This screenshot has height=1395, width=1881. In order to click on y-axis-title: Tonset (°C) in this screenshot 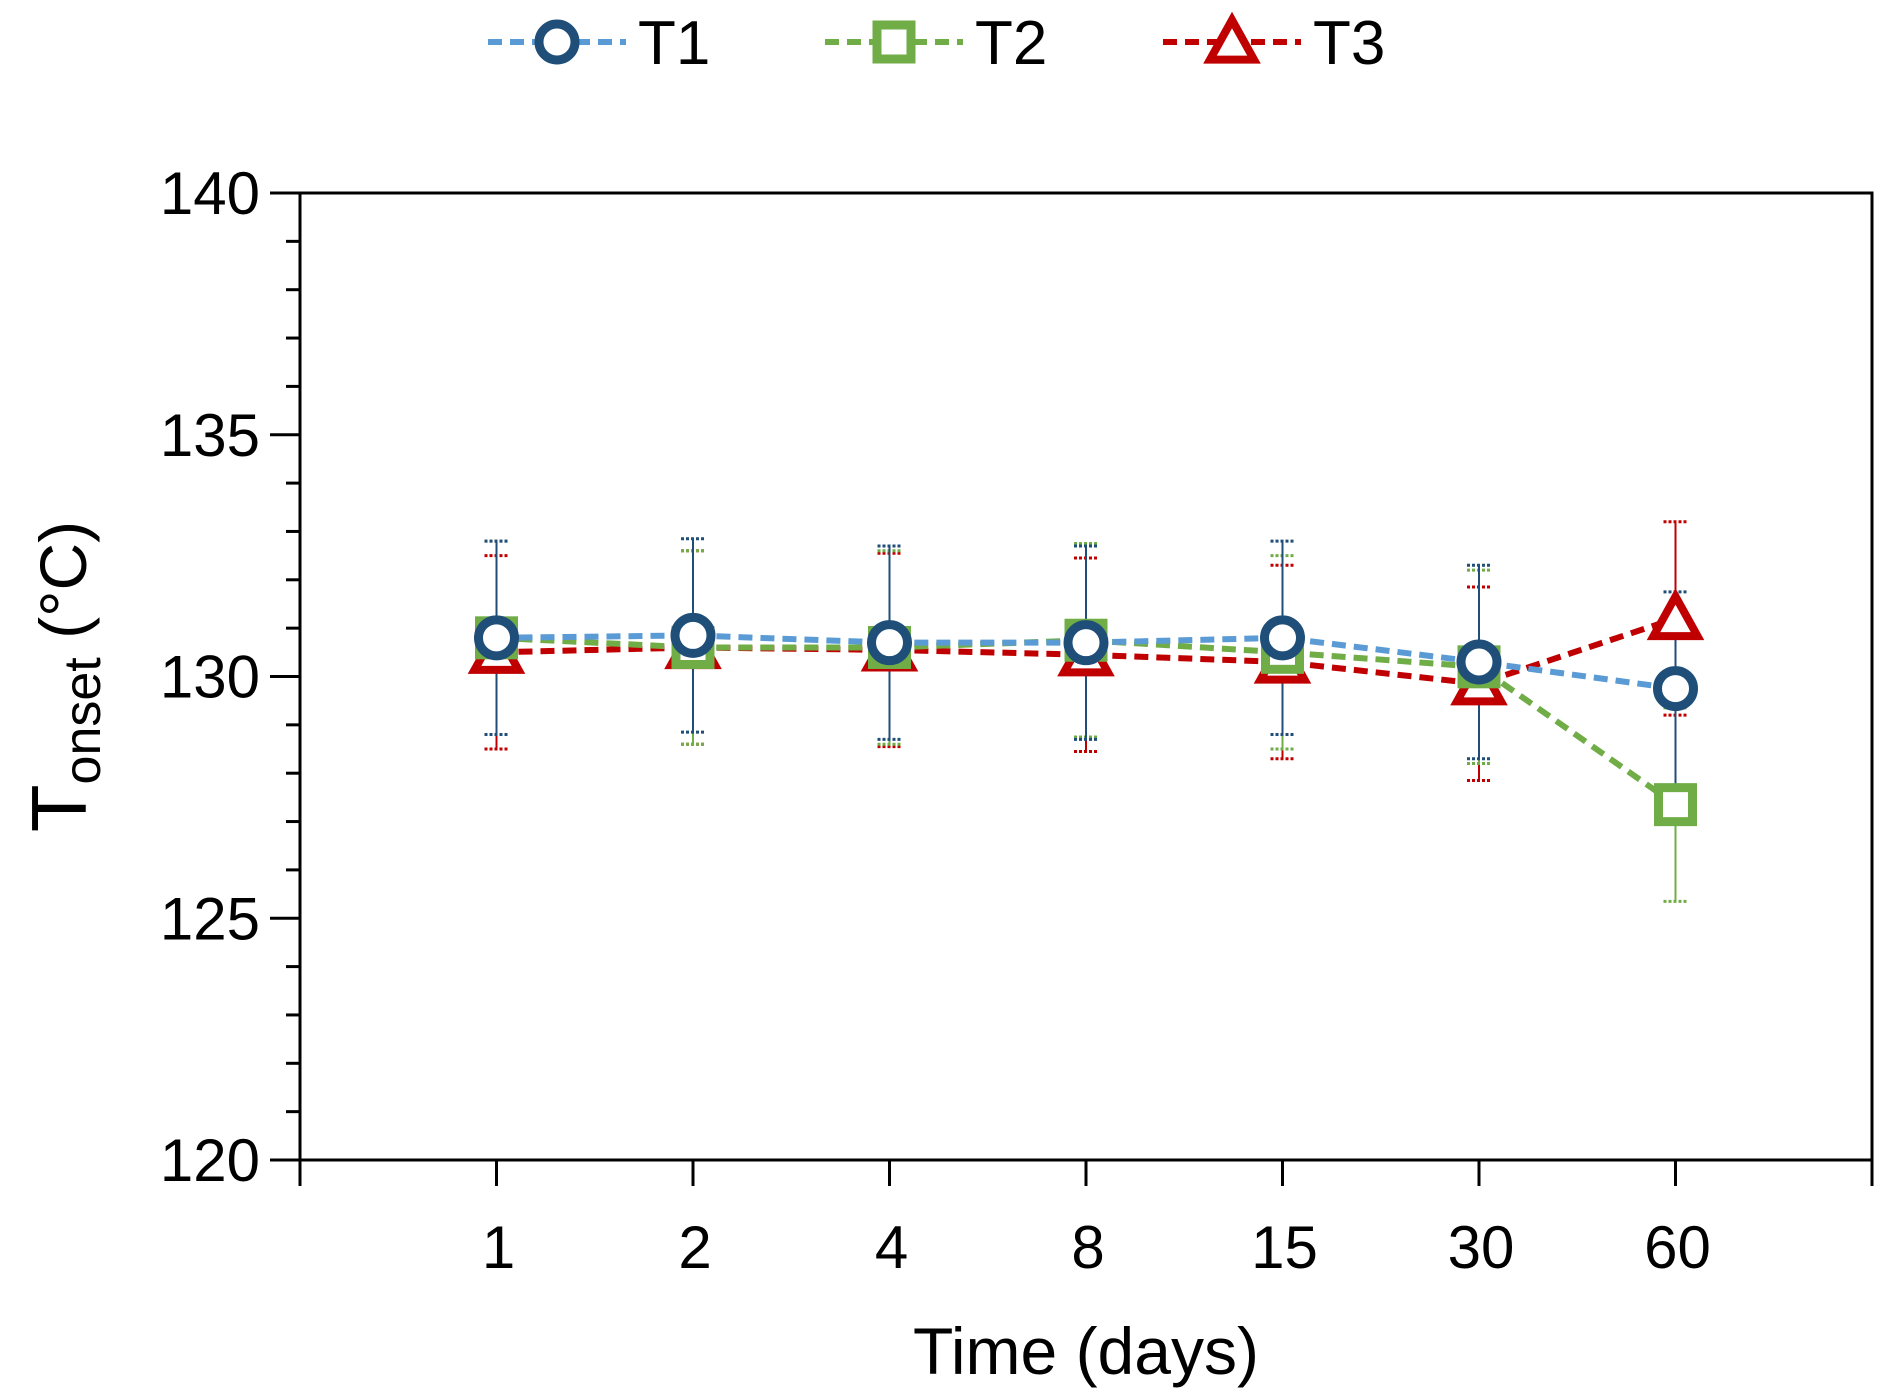, I will do `click(63, 676)`.